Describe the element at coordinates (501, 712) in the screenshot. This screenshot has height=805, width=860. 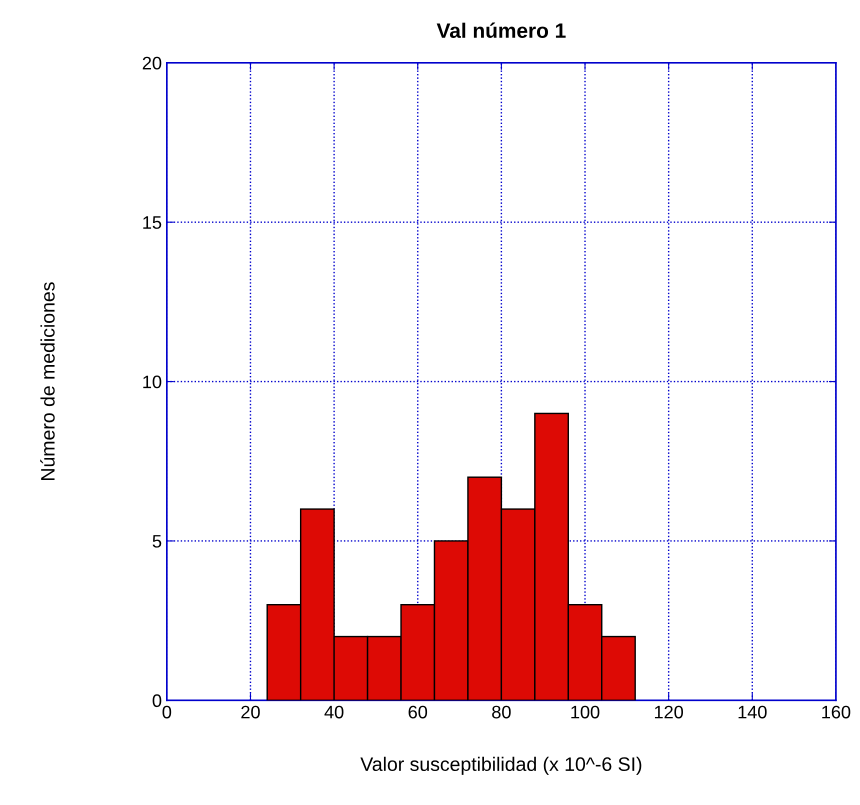
I see `x-tick-label: 80` at that location.